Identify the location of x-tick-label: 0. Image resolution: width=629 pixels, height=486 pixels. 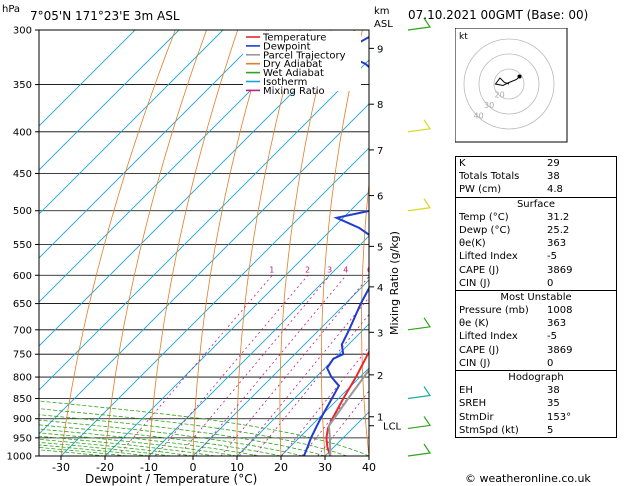
(193, 467).